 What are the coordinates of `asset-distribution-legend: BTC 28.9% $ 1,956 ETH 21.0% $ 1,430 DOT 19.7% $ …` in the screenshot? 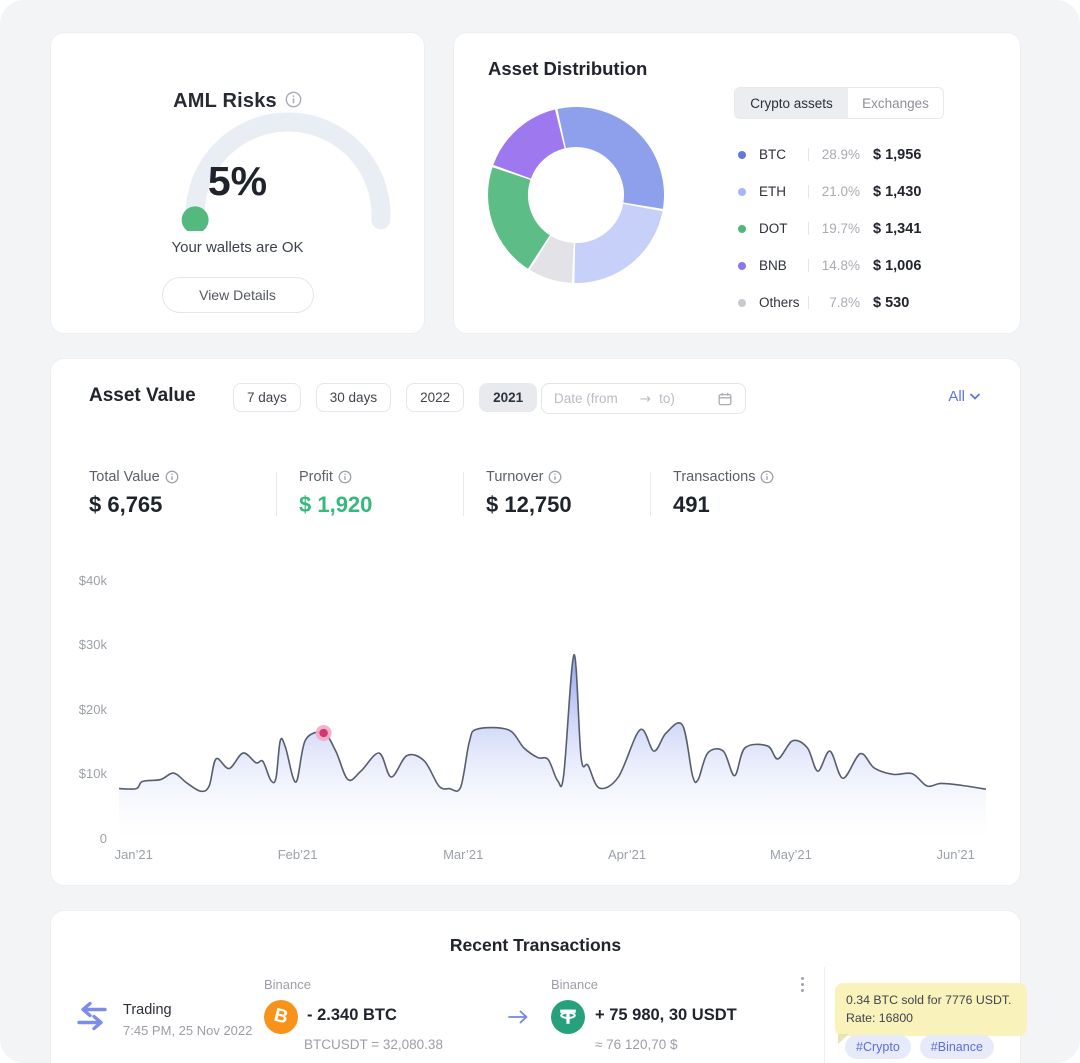 It's located at (829, 228).